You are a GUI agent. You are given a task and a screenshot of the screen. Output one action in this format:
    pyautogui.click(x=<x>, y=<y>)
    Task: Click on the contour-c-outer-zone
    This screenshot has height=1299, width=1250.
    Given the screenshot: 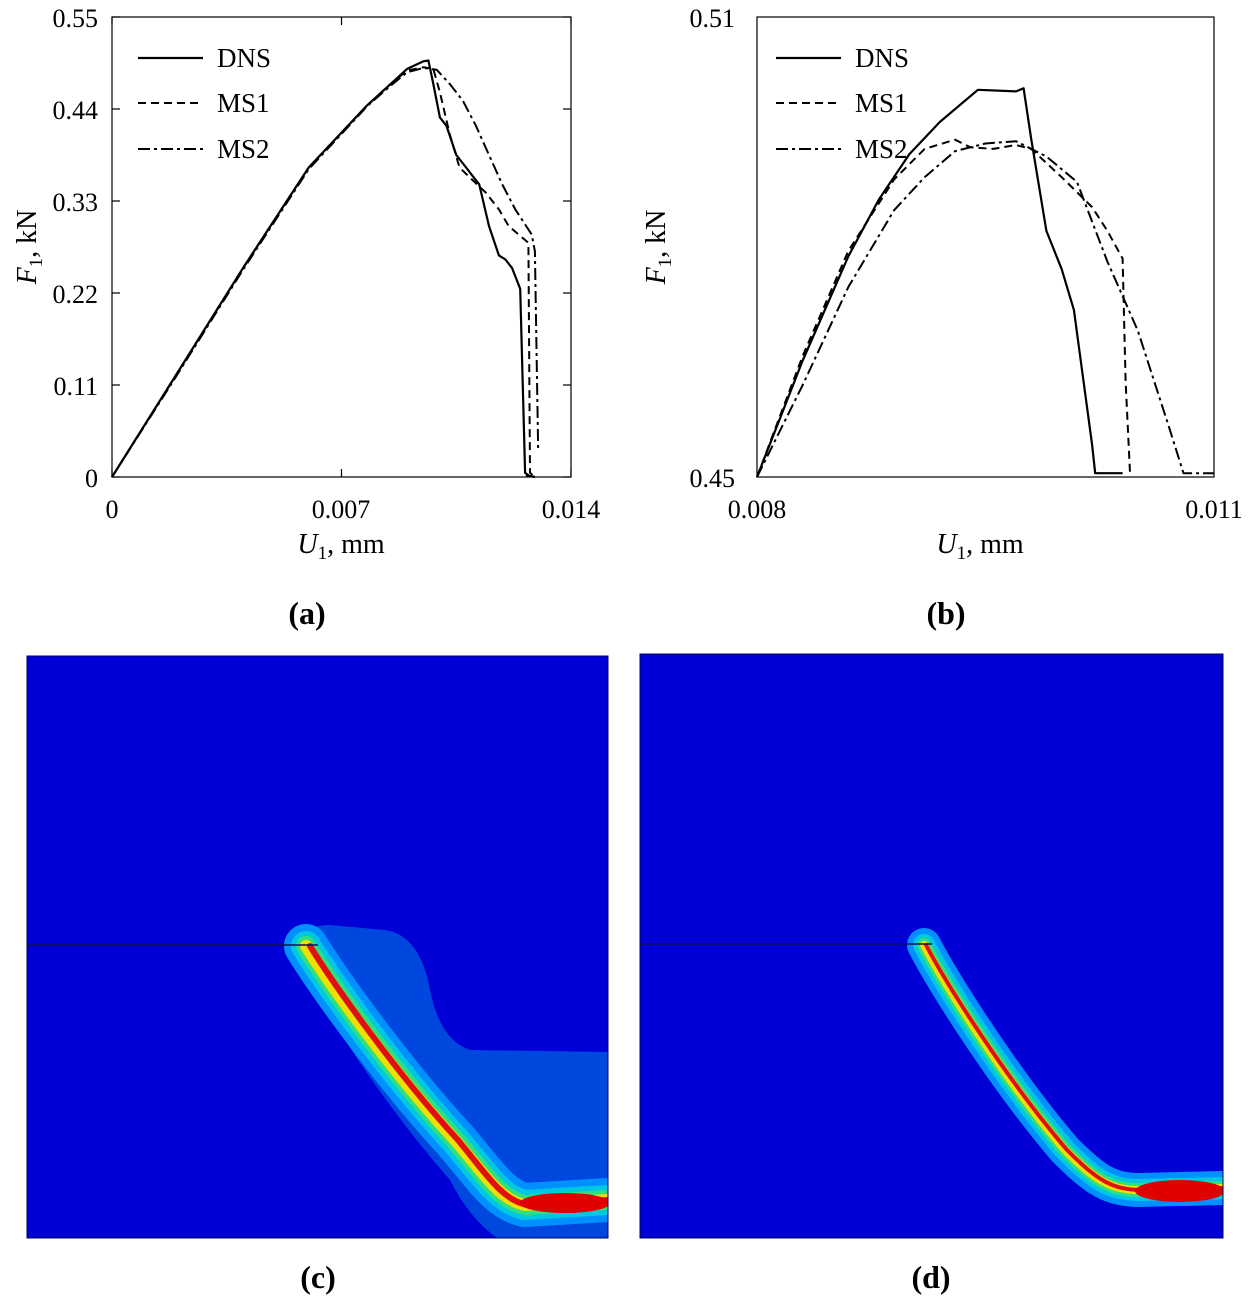 What is the action you would take?
    pyautogui.click(x=454, y=1081)
    